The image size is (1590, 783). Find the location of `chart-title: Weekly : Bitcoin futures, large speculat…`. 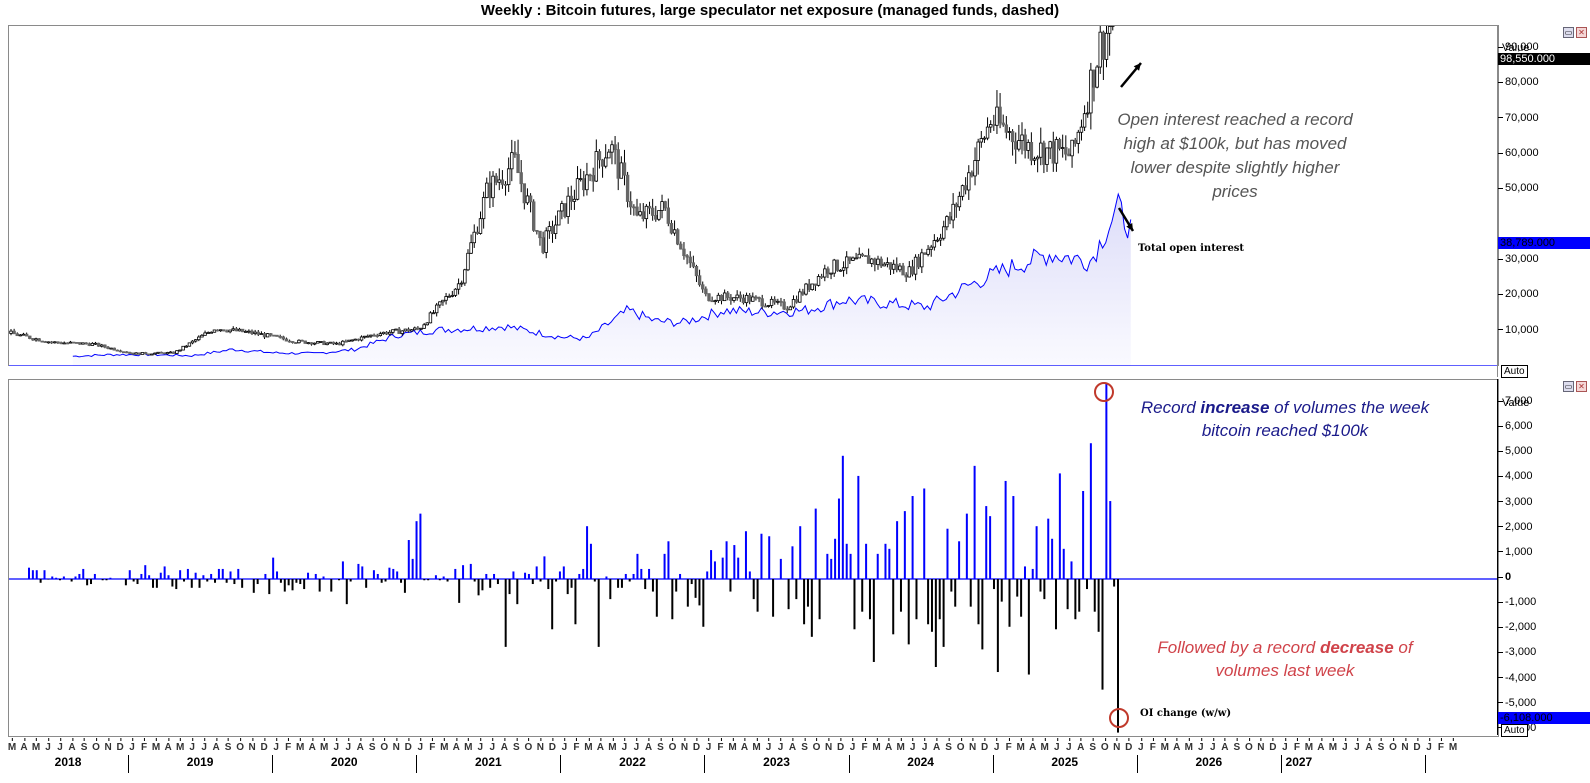

chart-title: Weekly : Bitcoin futures, large speculat… is located at coordinates (770, 10).